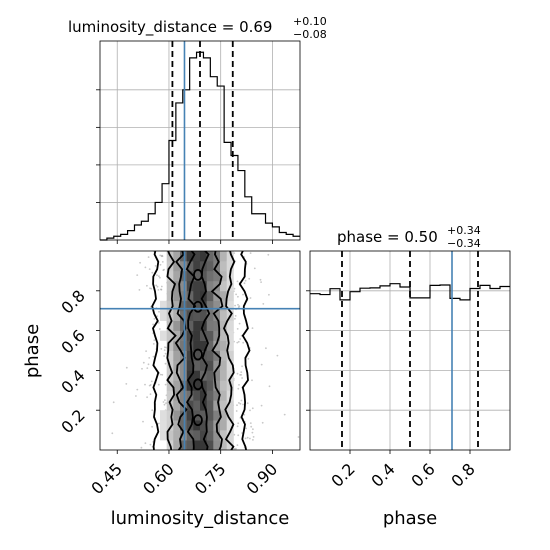 Image resolution: width=550 pixels, height=550 pixels. What do you see at coordinates (387, 237) in the screenshot?
I see `phase-hist-title-text: phase = 0.50` at bounding box center [387, 237].